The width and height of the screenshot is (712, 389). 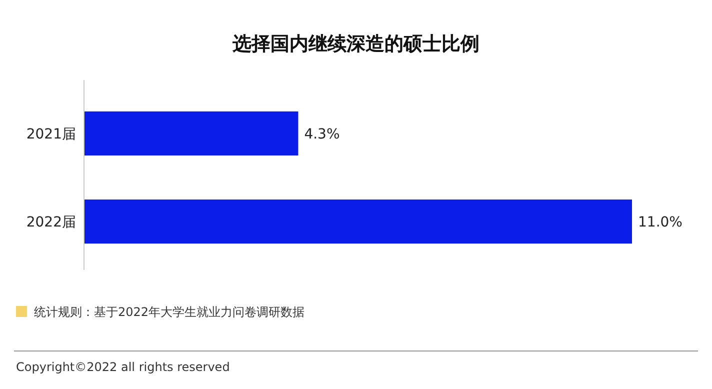 I want to click on data-label: 4.3%, so click(x=322, y=134).